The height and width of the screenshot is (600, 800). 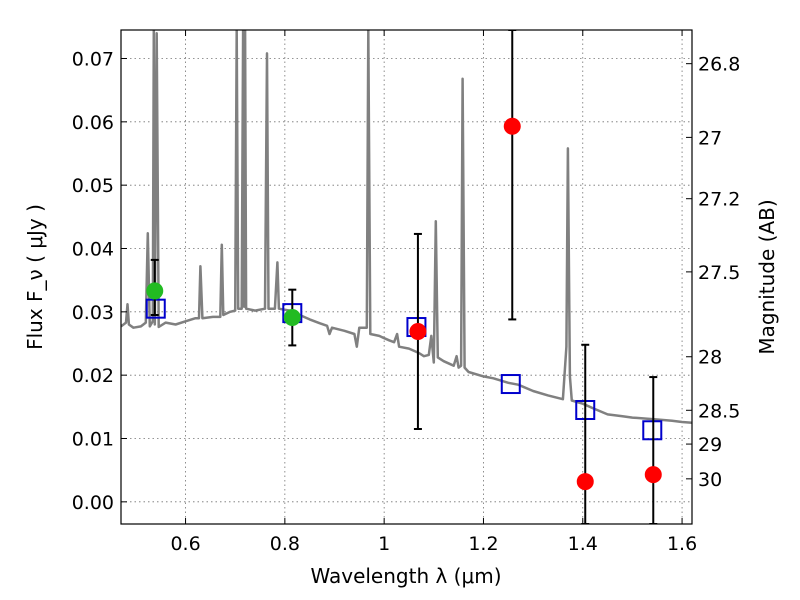 What do you see at coordinates (710, 445) in the screenshot?
I see `y-right-tick-label: 29` at bounding box center [710, 445].